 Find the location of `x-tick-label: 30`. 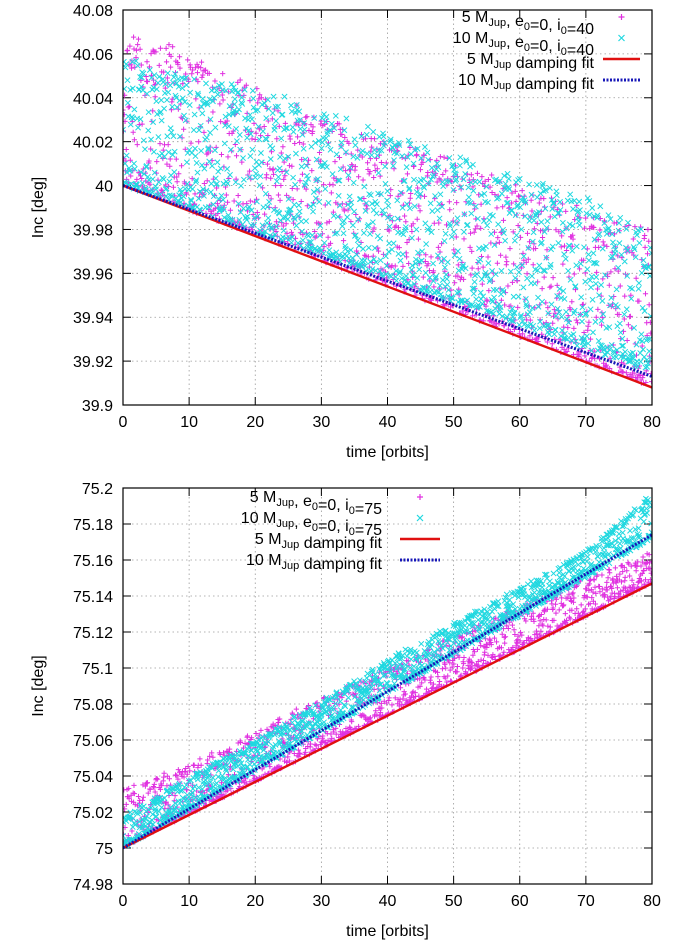

x-tick-label: 30 is located at coordinates (321, 901).